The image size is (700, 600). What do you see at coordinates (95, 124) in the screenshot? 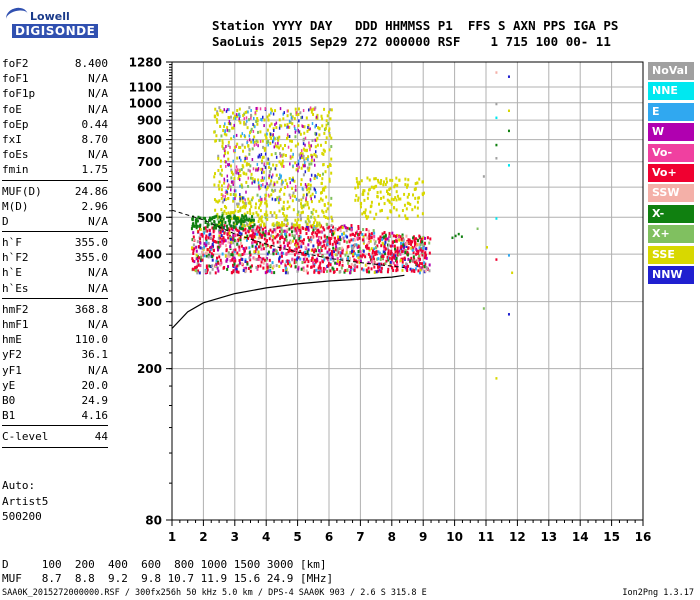
I see `param-value: 0.44` at bounding box center [95, 124].